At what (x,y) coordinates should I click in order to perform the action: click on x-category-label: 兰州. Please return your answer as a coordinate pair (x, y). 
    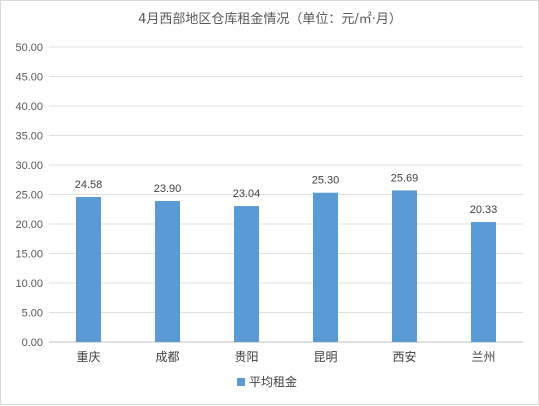
    Looking at the image, I should click on (483, 357).